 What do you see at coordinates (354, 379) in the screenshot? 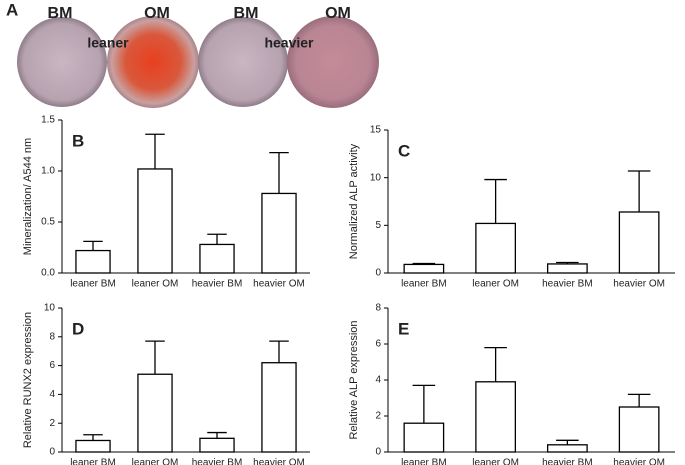
I see `y-axis-label: Relative ALP expression` at bounding box center [354, 379].